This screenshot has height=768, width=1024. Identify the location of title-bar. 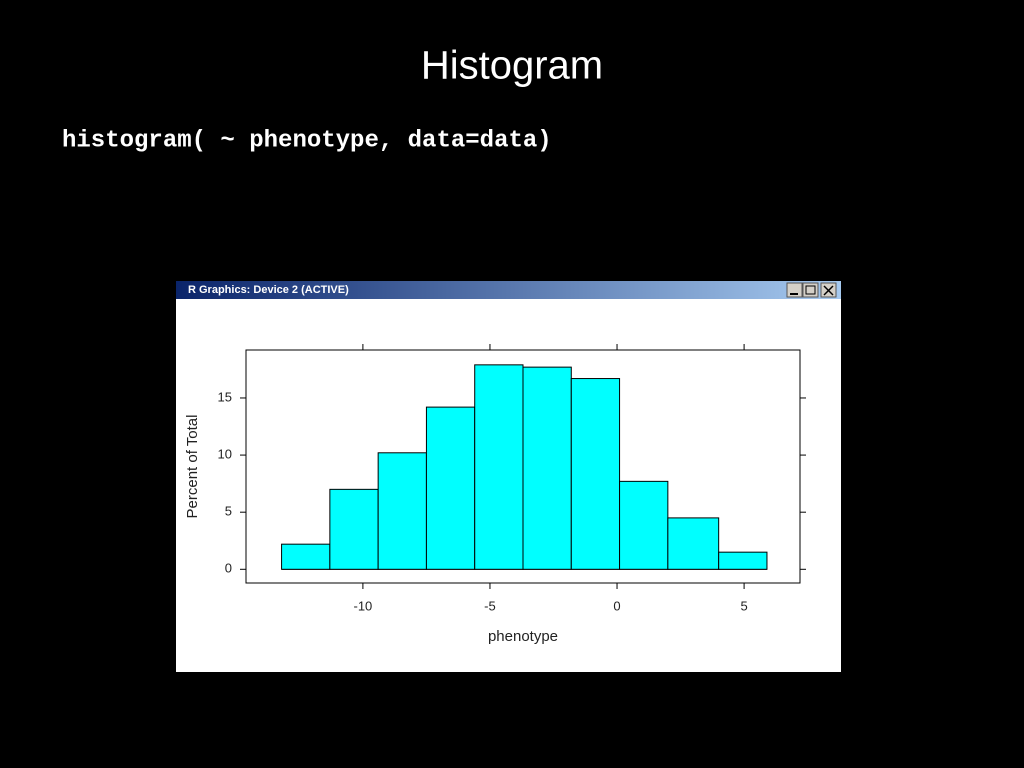
(508, 290).